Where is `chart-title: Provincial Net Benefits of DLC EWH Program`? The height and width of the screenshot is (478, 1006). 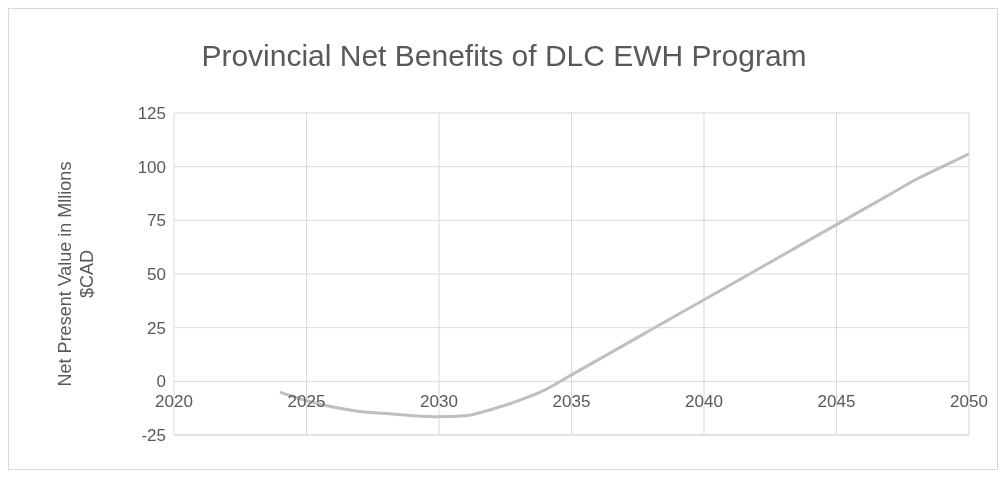
chart-title: Provincial Net Benefits of DLC EWH Program is located at coordinates (504, 56).